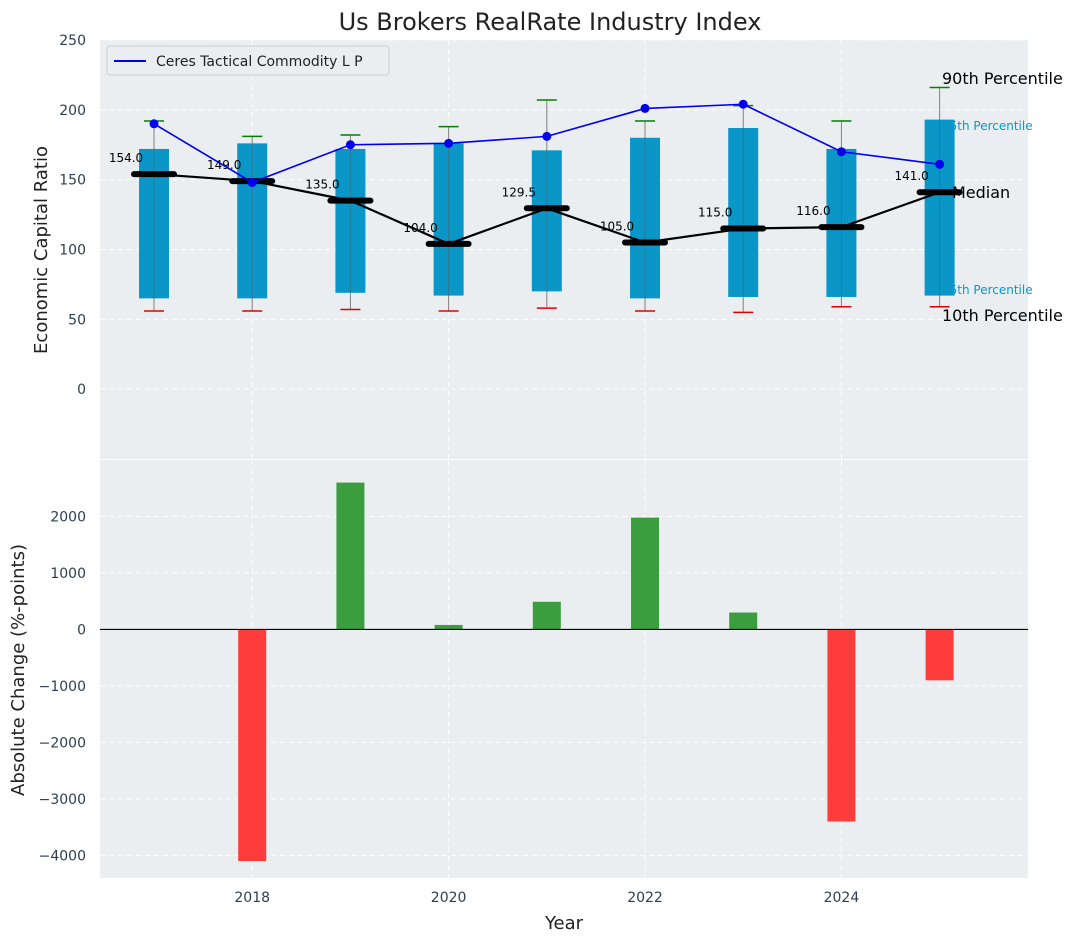 This screenshot has width=1077, height=942. Describe the element at coordinates (72, 251) in the screenshot. I see `top-y-tick-label: 100` at that location.